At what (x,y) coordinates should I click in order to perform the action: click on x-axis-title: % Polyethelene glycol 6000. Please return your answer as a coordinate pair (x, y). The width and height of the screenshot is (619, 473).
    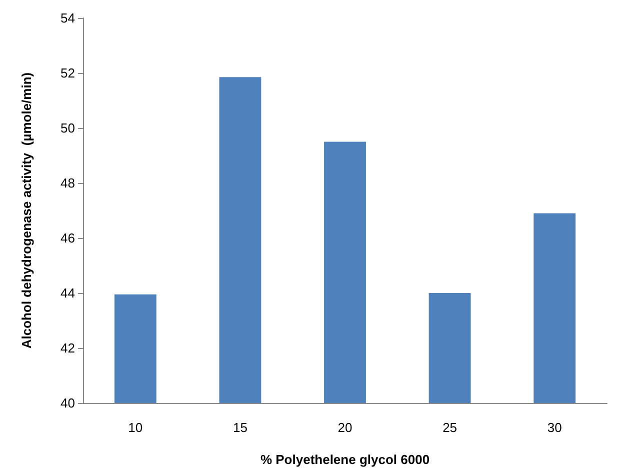
    Looking at the image, I should click on (345, 459).